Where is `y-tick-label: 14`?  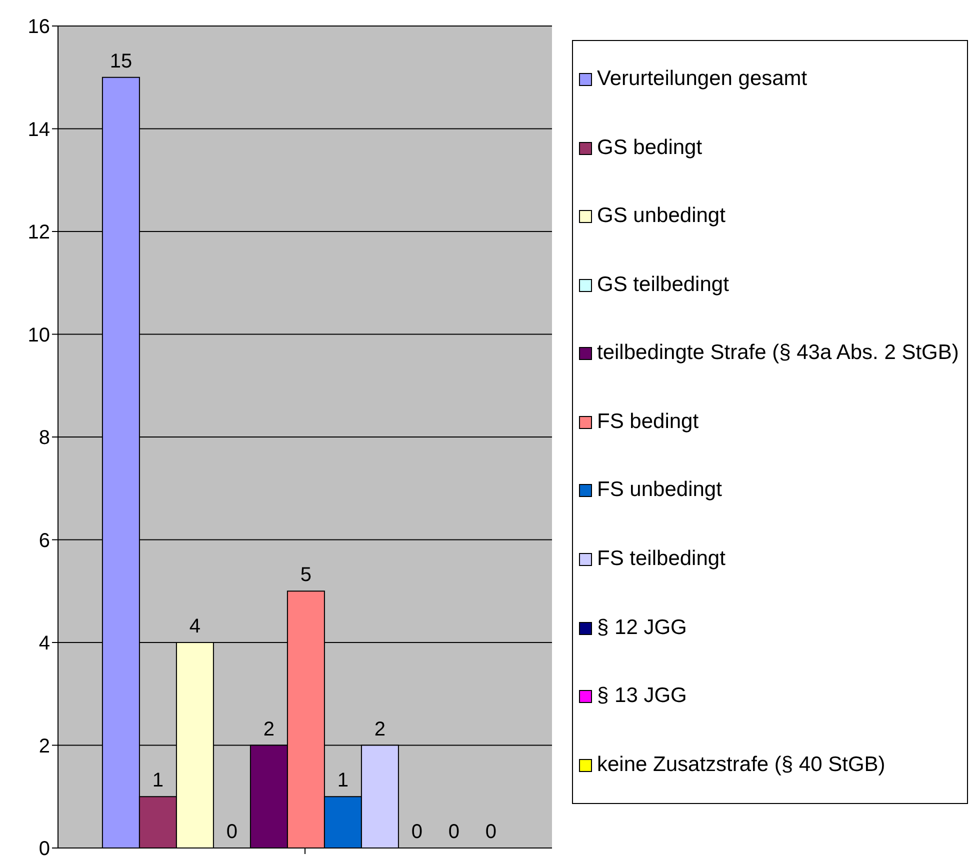
y-tick-label: 14 is located at coordinates (39, 129).